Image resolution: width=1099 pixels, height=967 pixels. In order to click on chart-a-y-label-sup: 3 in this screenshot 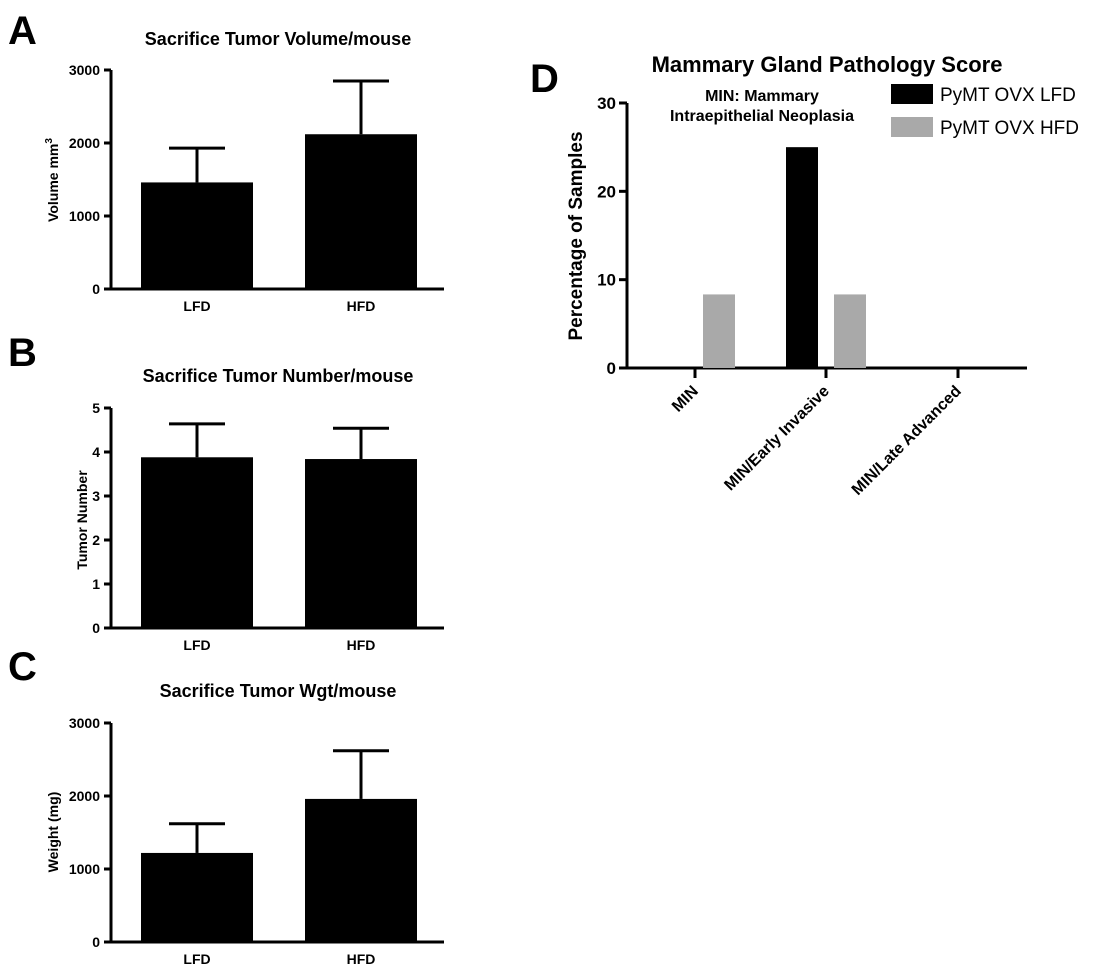, I will do `click(49, 141)`.